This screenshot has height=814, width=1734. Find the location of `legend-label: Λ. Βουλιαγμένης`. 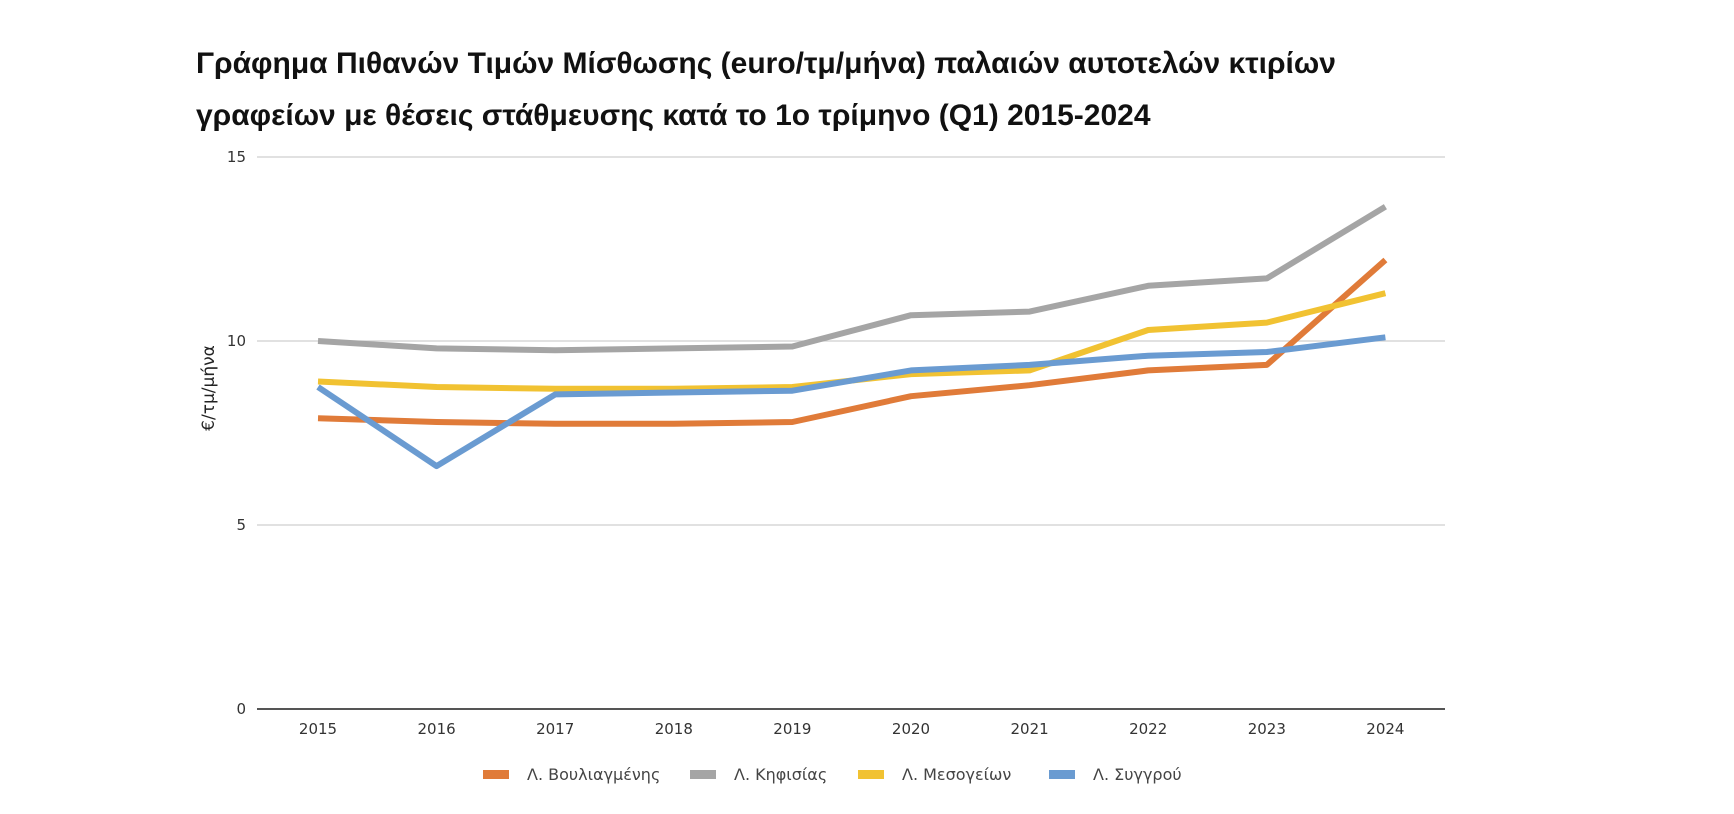

legend-label: Λ. Βουλιαγμένης is located at coordinates (593, 774).